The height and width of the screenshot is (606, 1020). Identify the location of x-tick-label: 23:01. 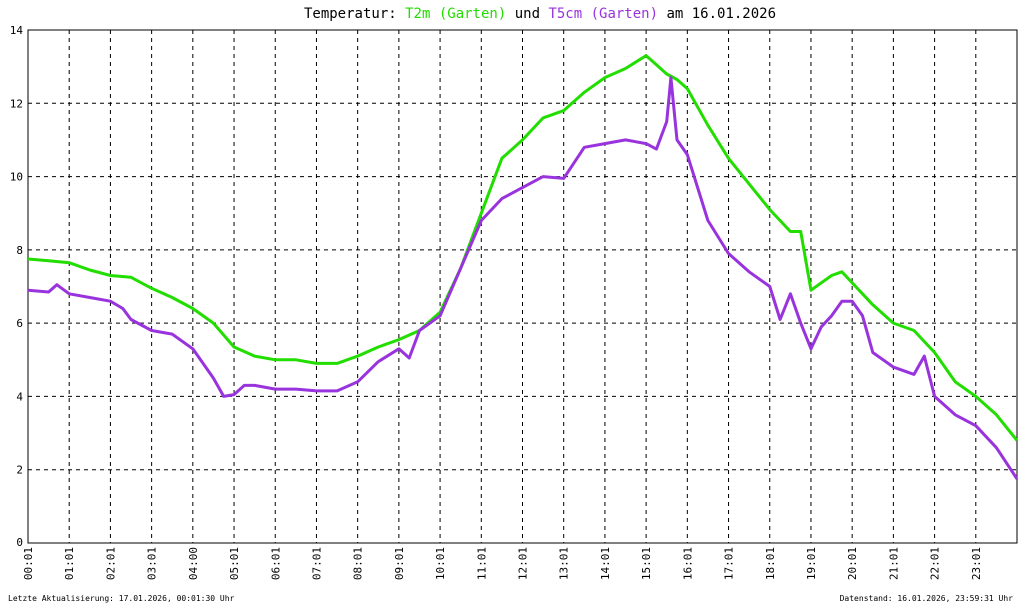
(976, 563).